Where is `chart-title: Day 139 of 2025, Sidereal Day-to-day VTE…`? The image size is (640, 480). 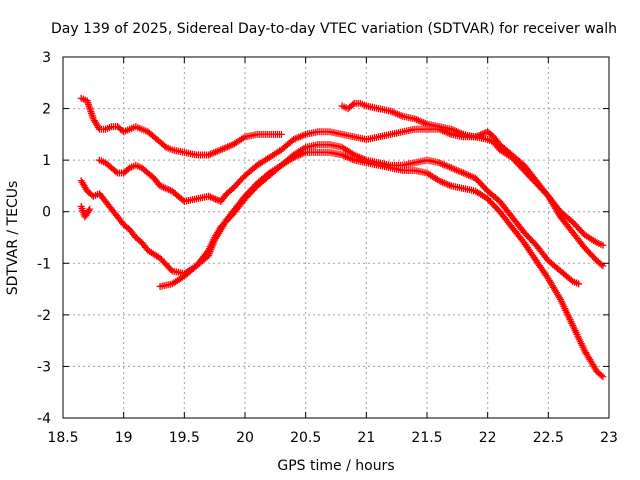
chart-title: Day 139 of 2025, Sidereal Day-to-day VTE… is located at coordinates (334, 29).